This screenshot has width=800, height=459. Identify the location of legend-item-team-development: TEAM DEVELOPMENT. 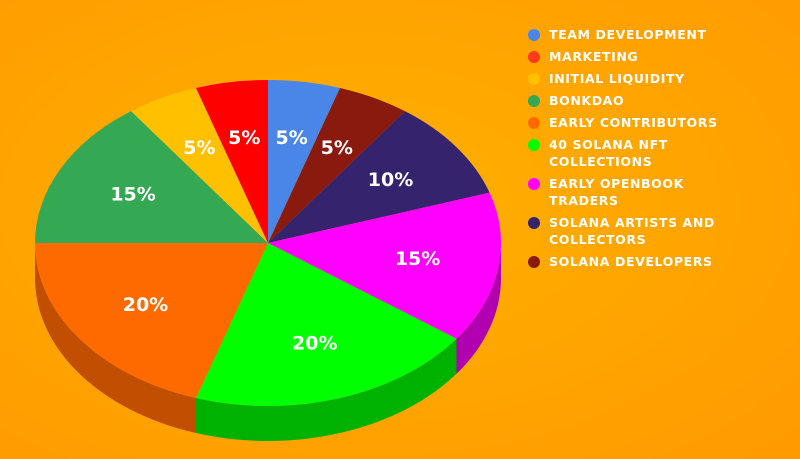
(662, 34).